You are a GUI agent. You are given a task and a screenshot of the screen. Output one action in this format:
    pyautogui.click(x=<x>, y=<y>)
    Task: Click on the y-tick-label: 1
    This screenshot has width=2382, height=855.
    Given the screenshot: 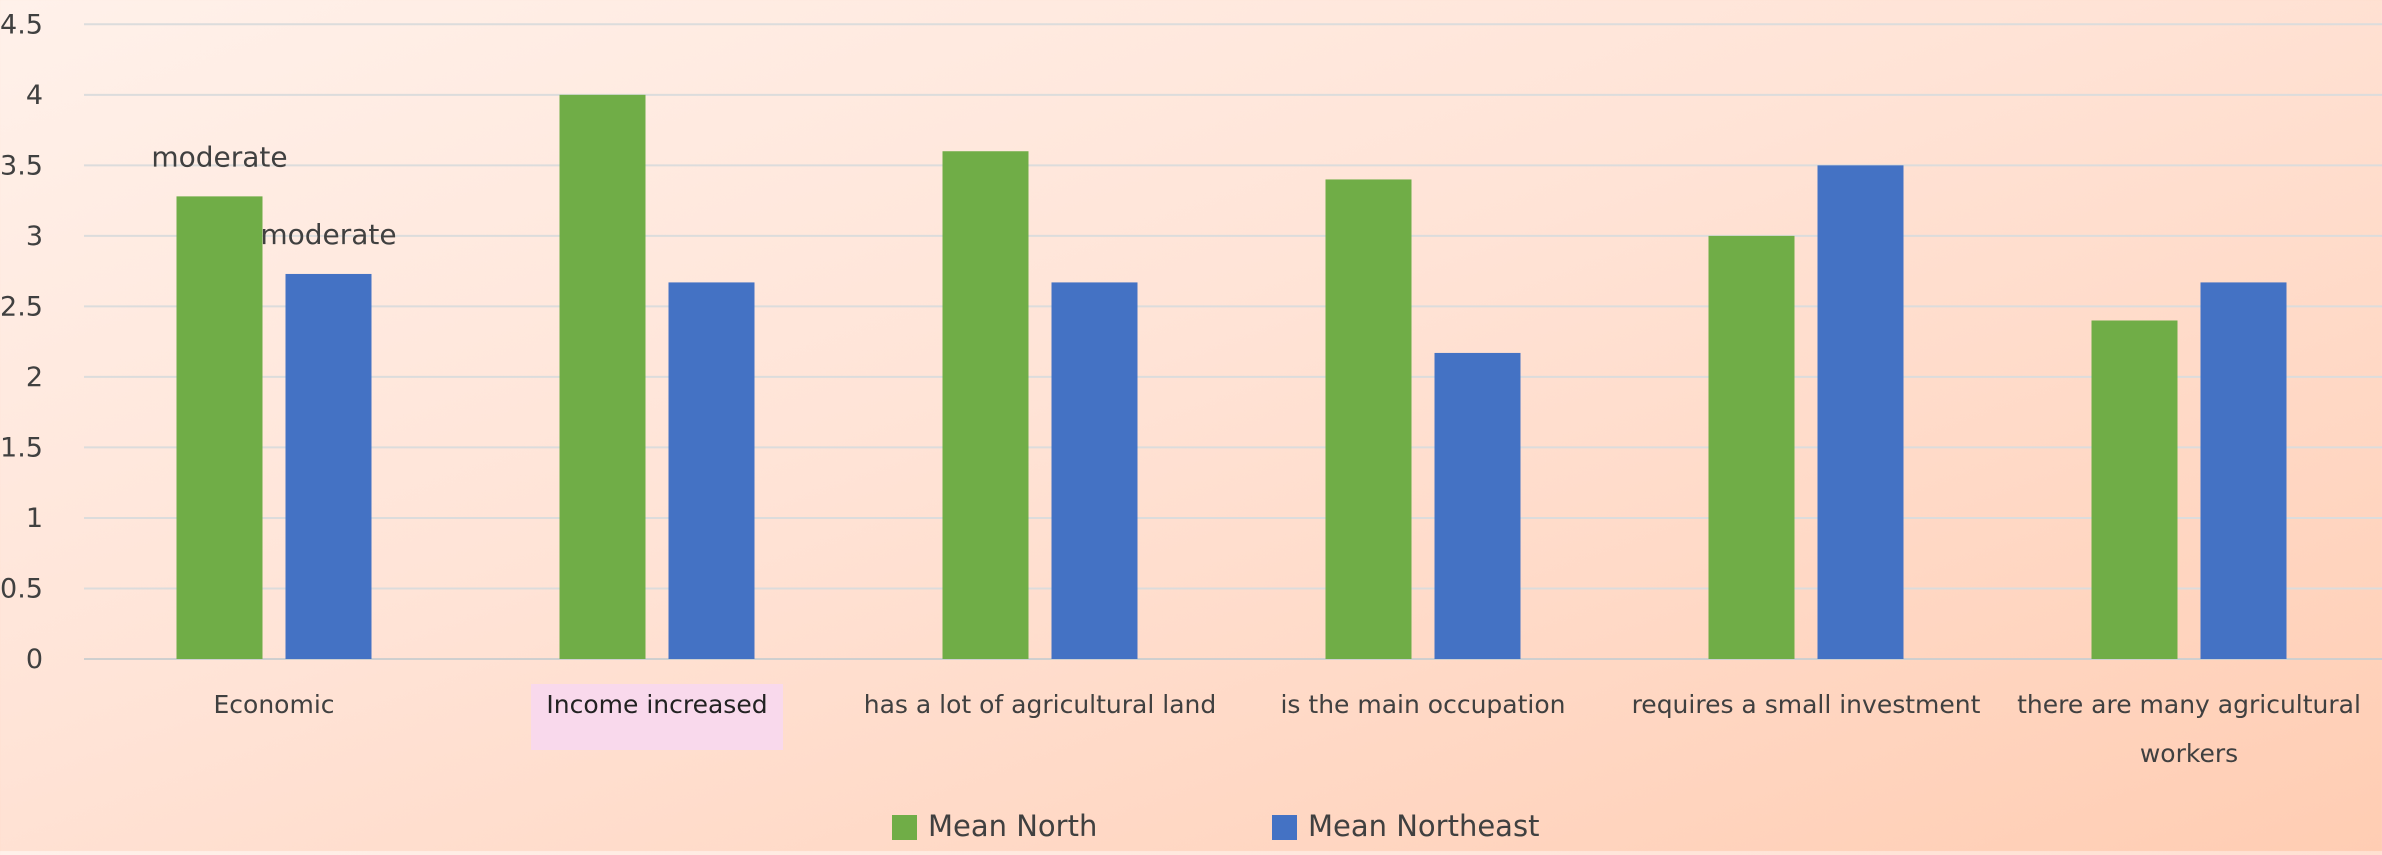 What is the action you would take?
    pyautogui.click(x=34, y=518)
    